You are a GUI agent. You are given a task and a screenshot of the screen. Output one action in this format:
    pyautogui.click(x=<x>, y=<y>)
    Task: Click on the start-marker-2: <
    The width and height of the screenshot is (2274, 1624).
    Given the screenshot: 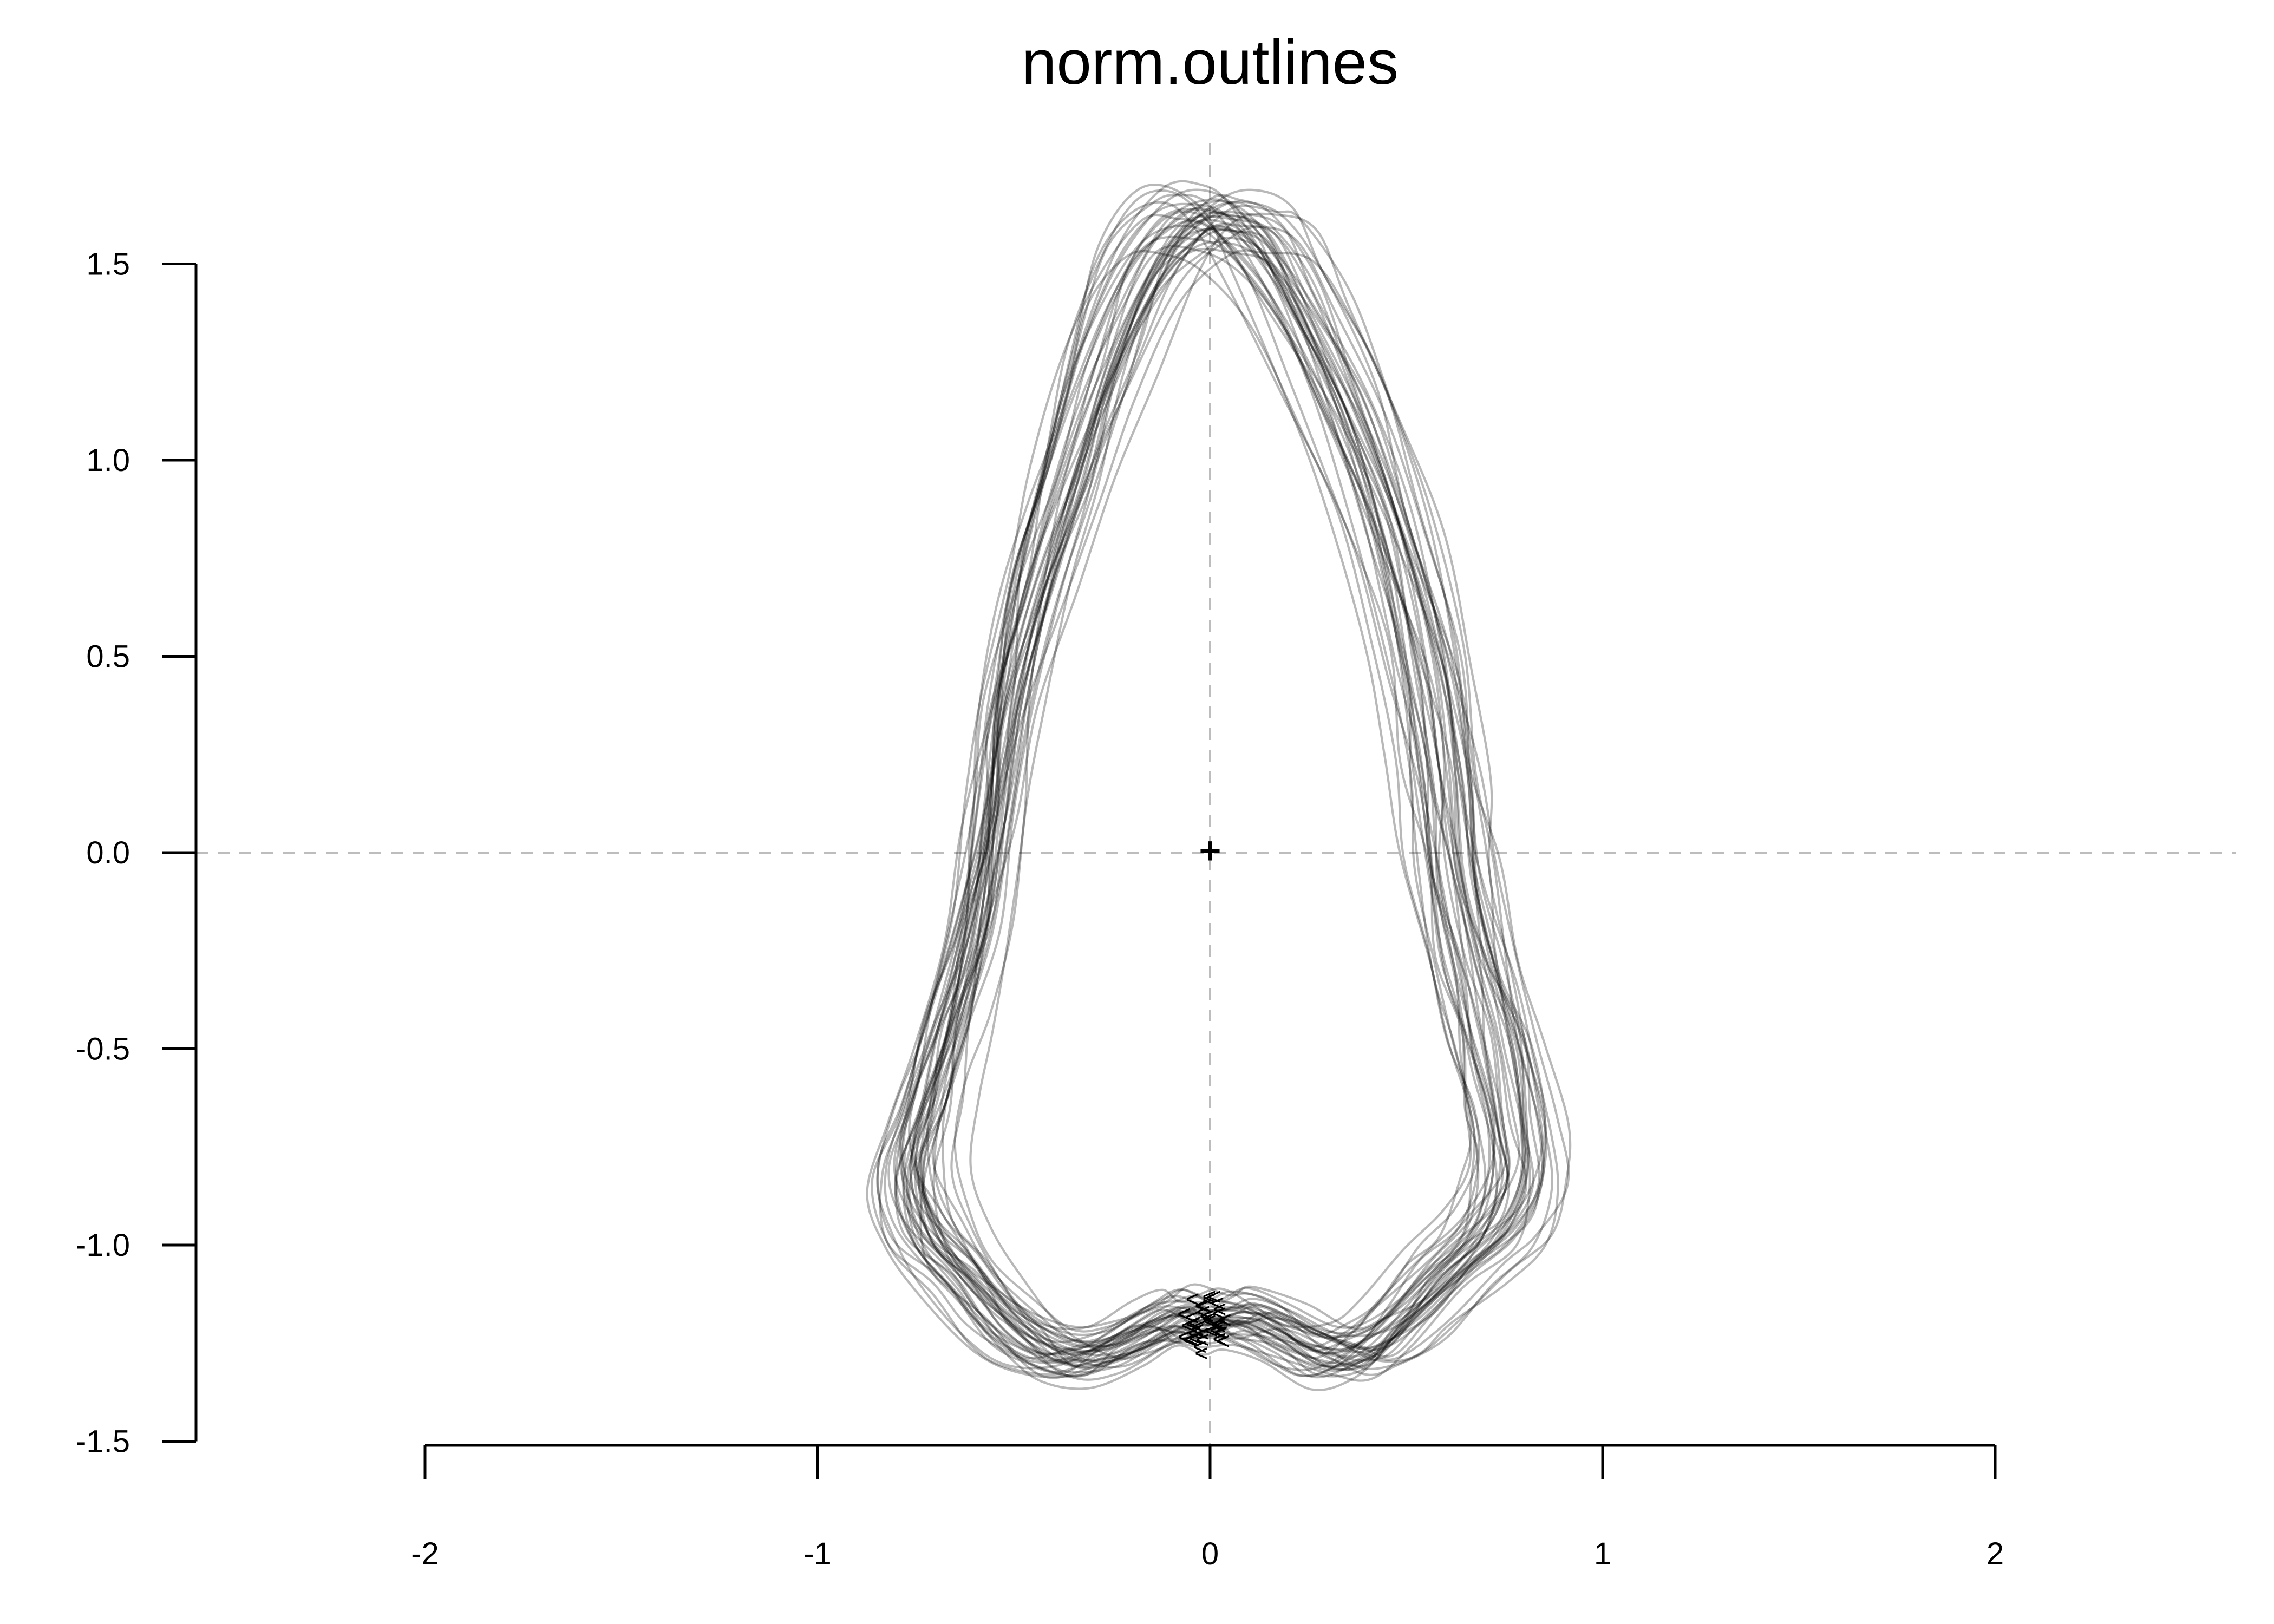 What is the action you would take?
    pyautogui.click(x=1219, y=1324)
    